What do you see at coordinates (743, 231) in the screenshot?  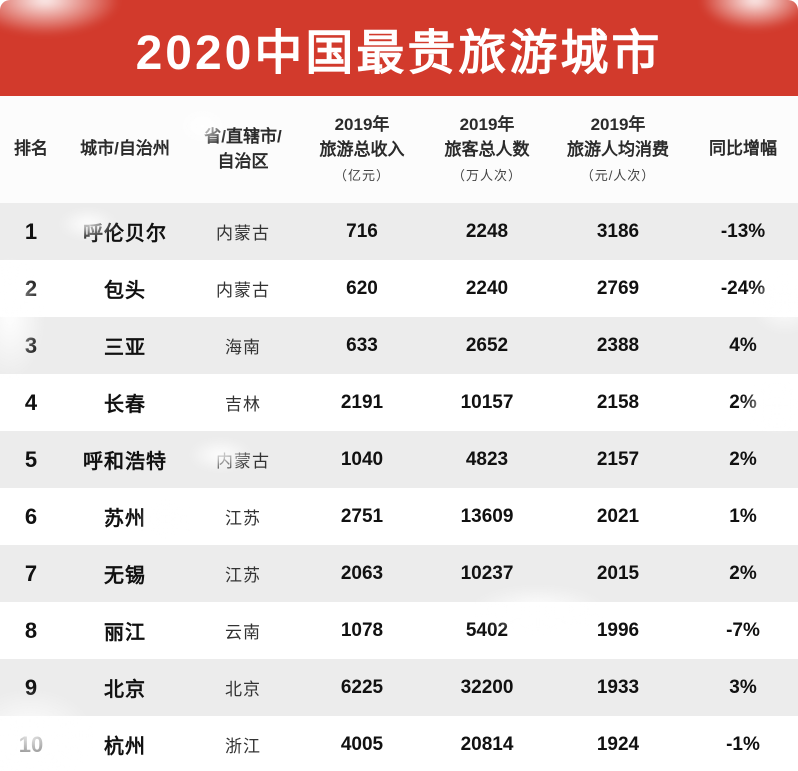 I see `growth-cell: -13%` at bounding box center [743, 231].